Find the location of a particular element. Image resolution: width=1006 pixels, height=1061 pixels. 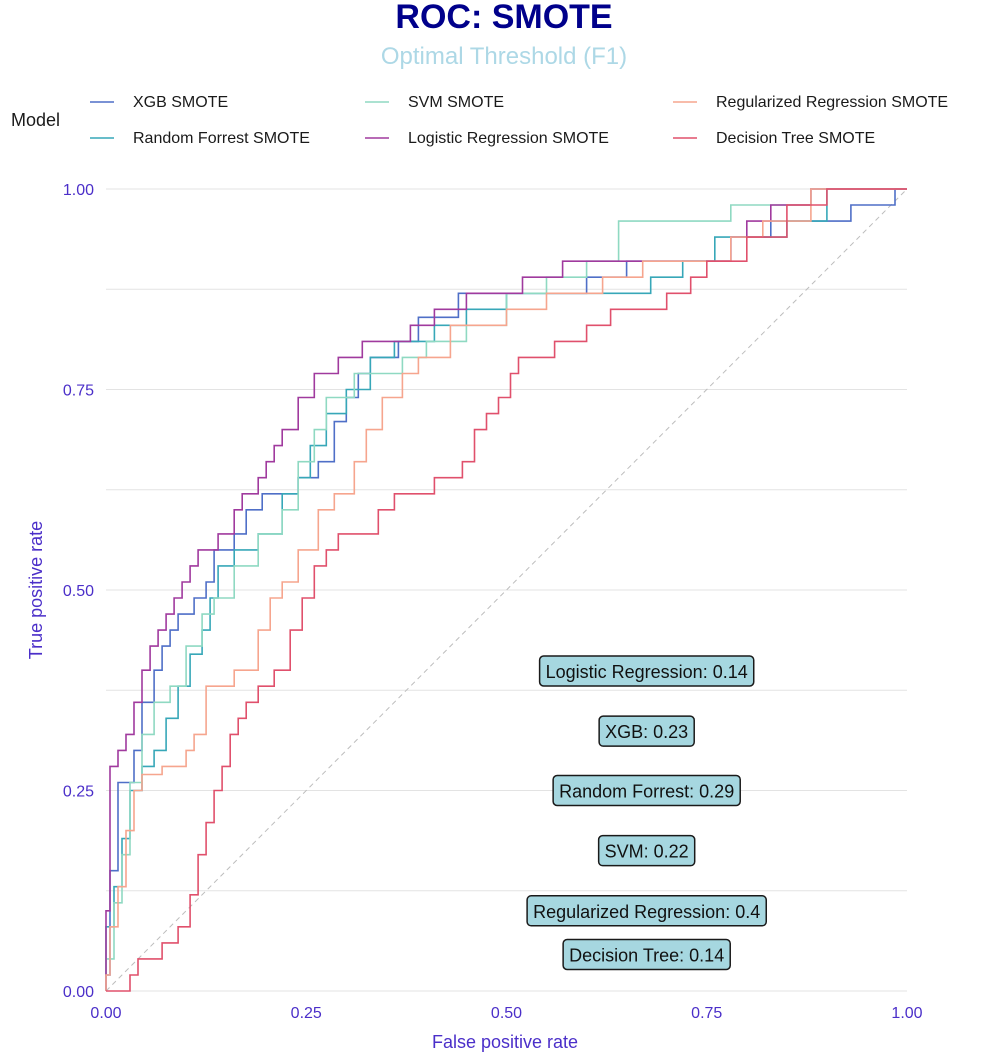

x-tick-label: 0.00 is located at coordinates (105, 1013).